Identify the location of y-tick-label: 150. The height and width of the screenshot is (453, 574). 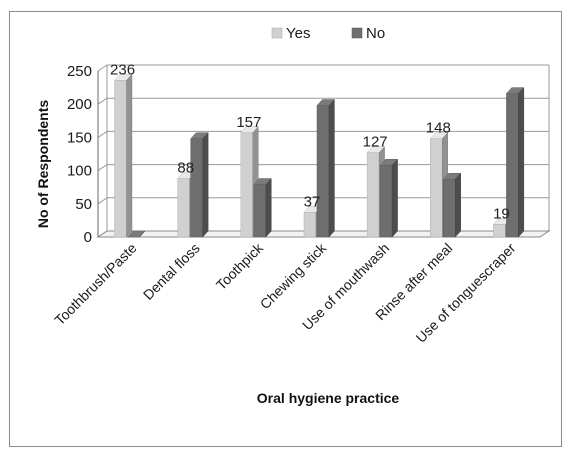
(79, 137).